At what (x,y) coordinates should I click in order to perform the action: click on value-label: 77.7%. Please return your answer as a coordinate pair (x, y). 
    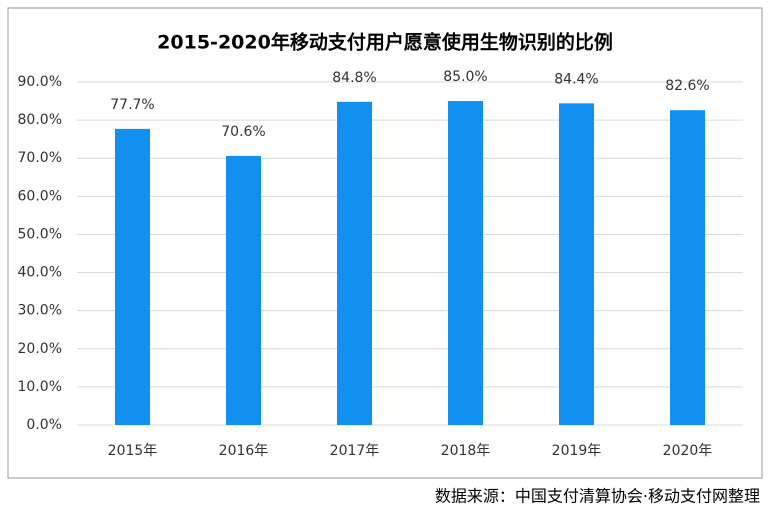
    Looking at the image, I should click on (132, 105).